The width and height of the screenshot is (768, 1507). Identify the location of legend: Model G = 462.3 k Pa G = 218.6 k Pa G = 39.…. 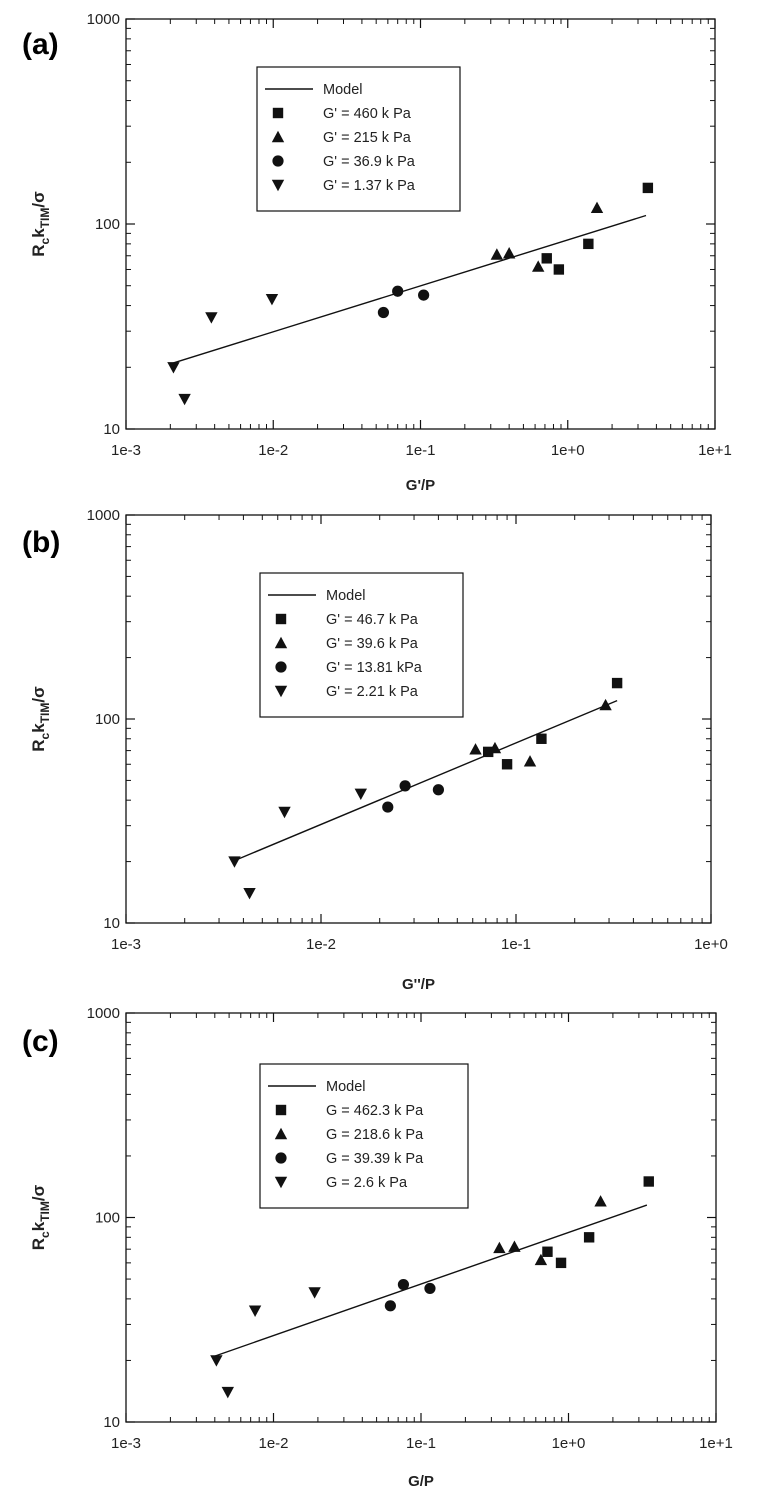
(364, 1136).